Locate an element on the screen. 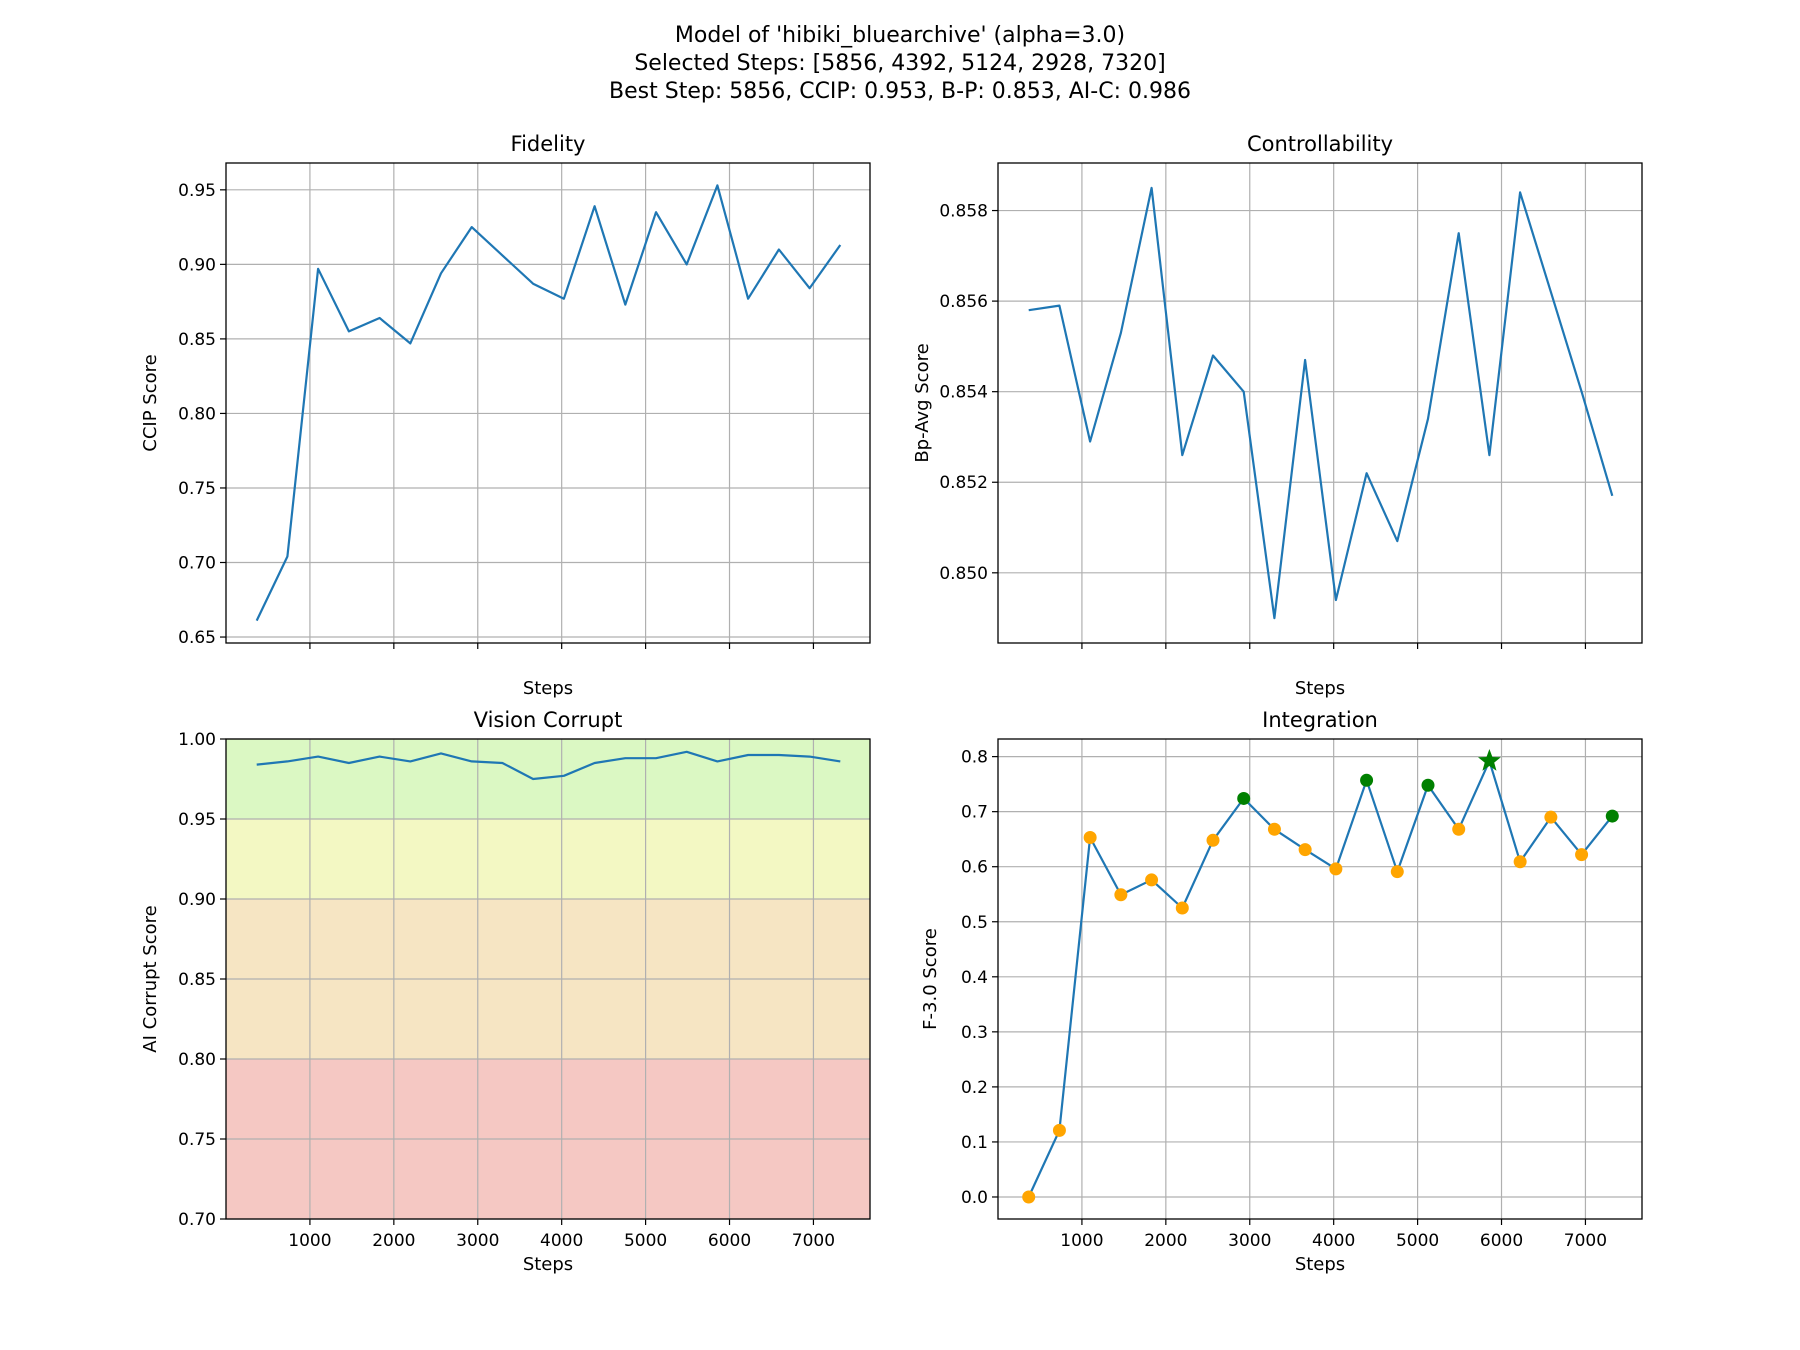 This screenshot has height=1350, width=1800. controllability-ytick-label-1: 0.852 is located at coordinates (963, 483).